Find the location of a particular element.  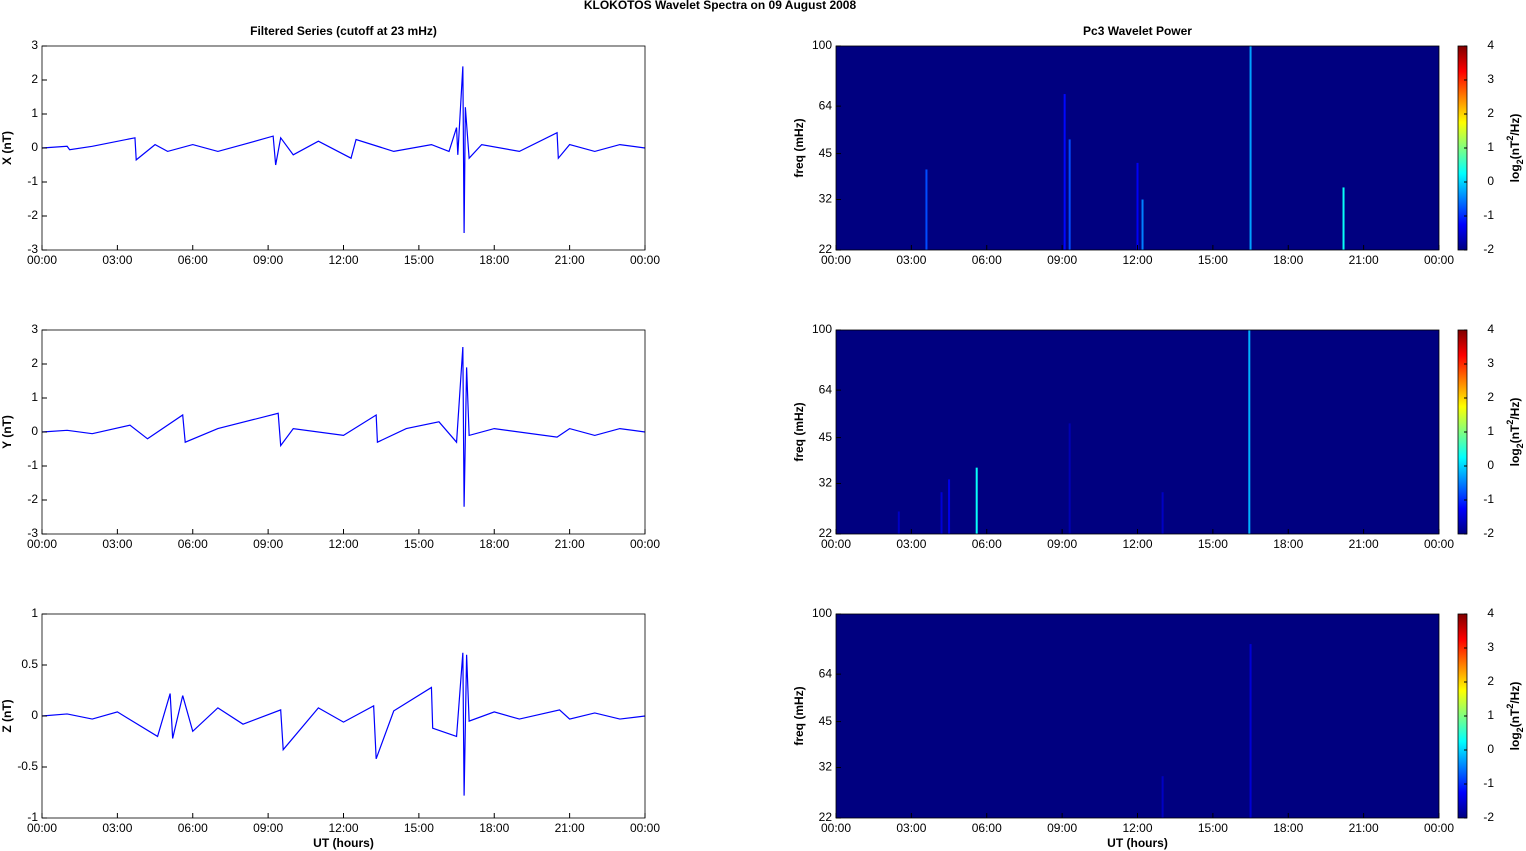

y-tick-label: -3 is located at coordinates (32, 249).